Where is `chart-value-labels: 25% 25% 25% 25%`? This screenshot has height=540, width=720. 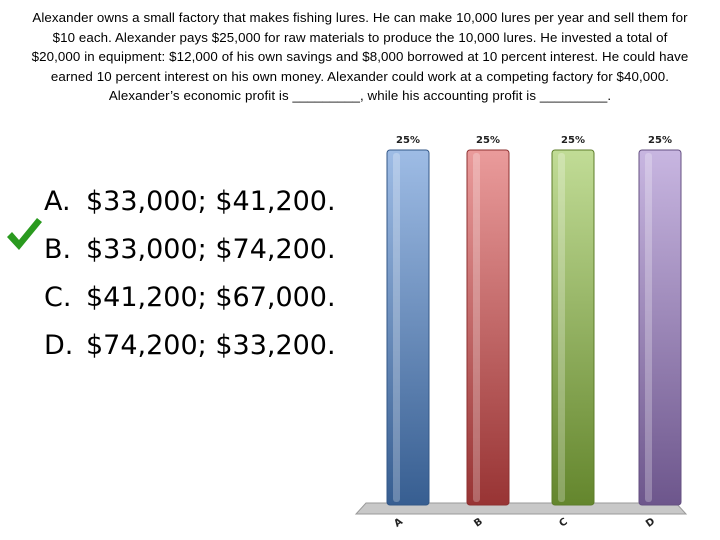 chart-value-labels: 25% 25% 25% 25% is located at coordinates (534, 140).